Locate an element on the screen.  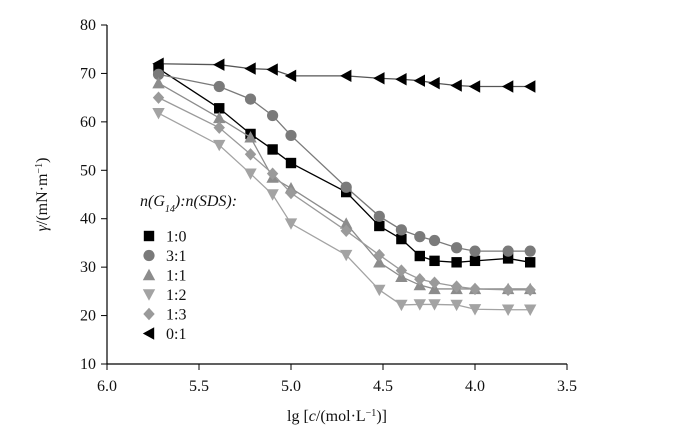
legend-item: 0:1 is located at coordinates (164, 334).